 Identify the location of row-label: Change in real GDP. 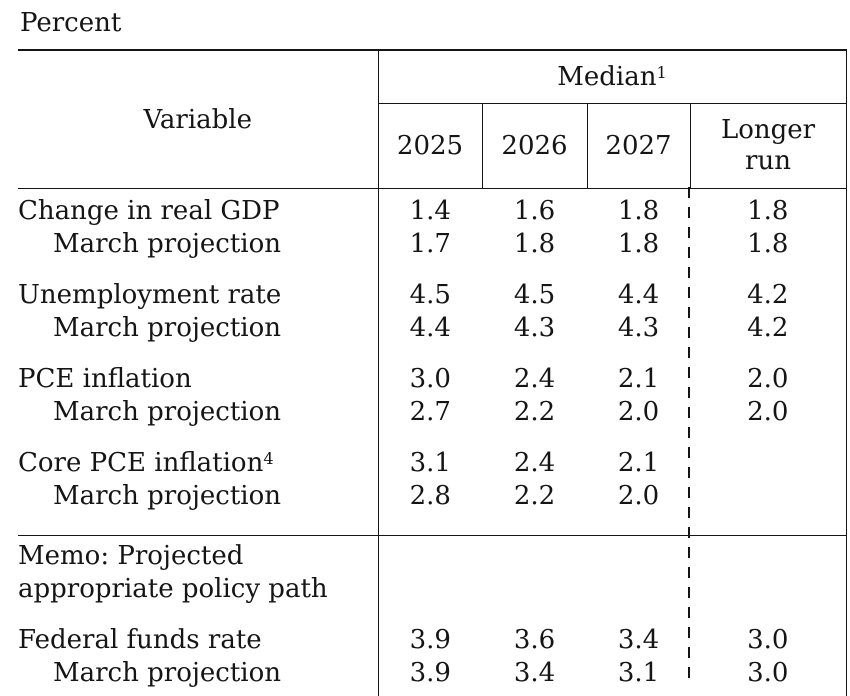
(198, 208).